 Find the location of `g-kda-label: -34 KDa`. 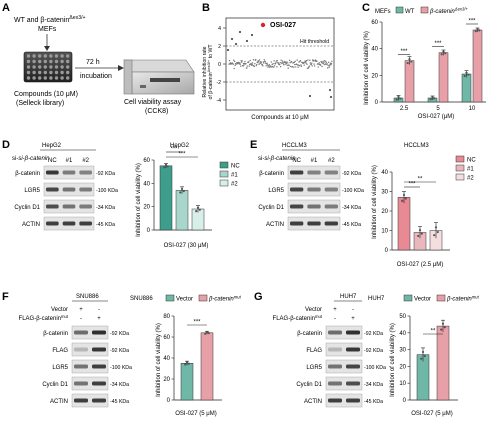

g-kda-label: -34 KDa is located at coordinates (373, 385).